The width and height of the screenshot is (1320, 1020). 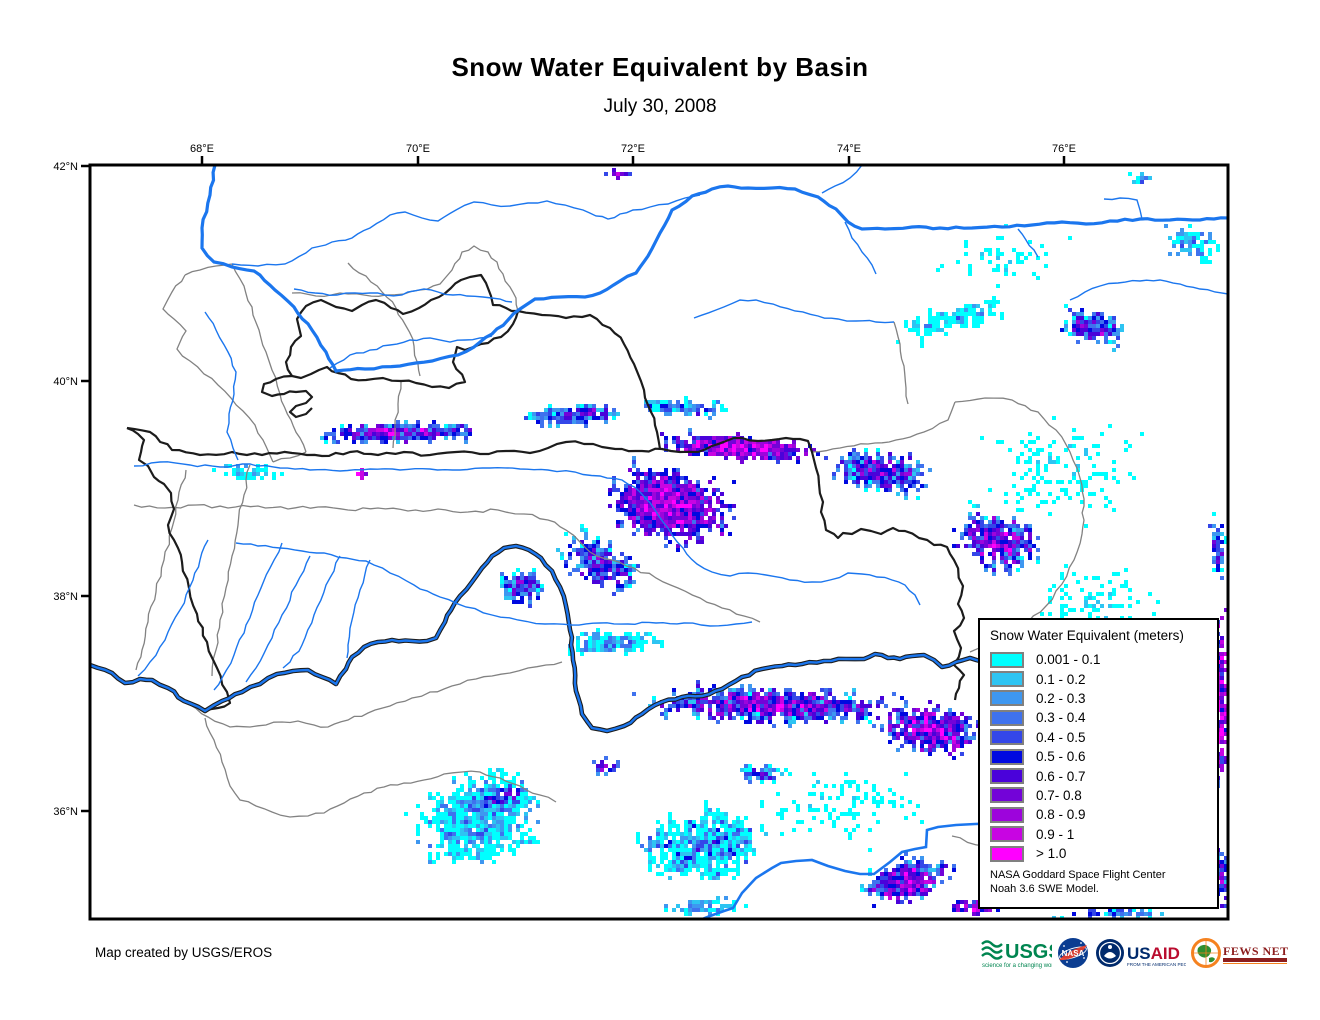 What do you see at coordinates (1061, 815) in the screenshot?
I see `legend-label: 0.8 - 0.9` at bounding box center [1061, 815].